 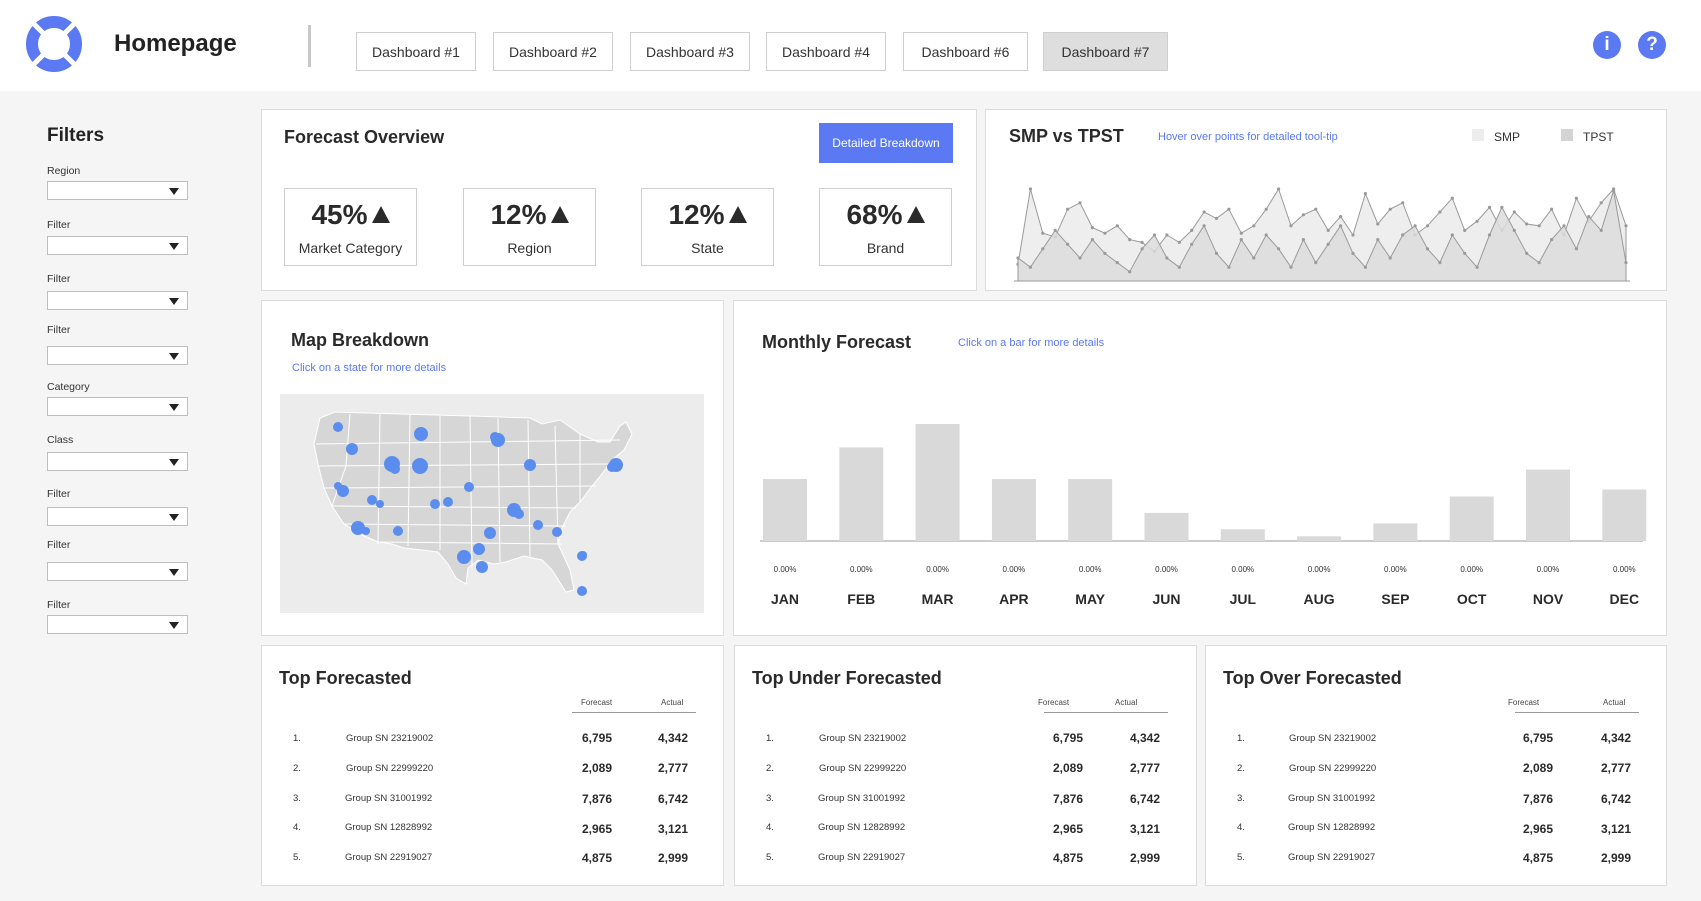 I want to click on bar-sep, so click(x=1395, y=532).